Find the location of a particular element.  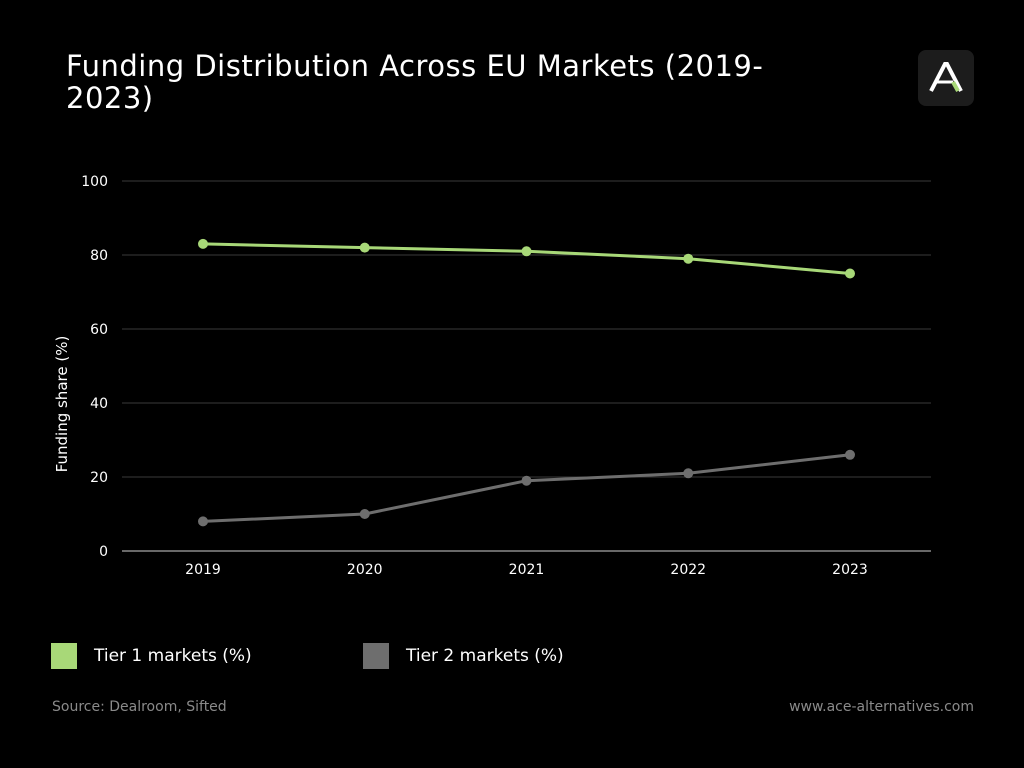

x-tick-label: 2019 is located at coordinates (203, 570).